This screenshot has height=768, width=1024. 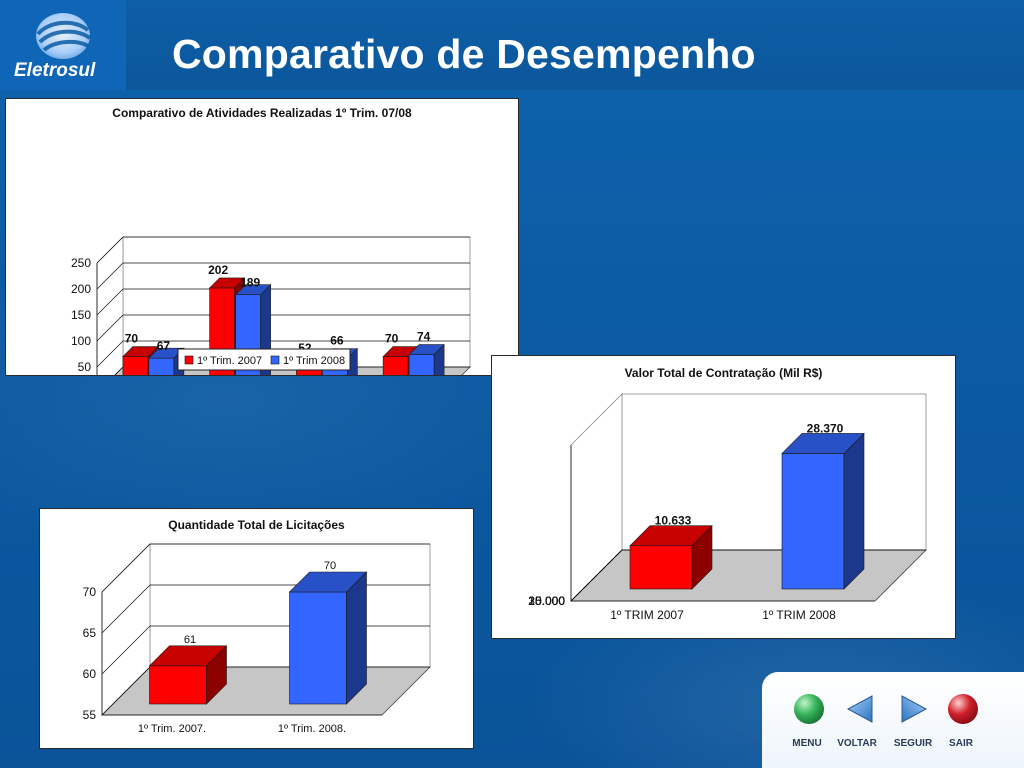 What do you see at coordinates (55, 70) in the screenshot?
I see `logo-text: Eletrosul` at bounding box center [55, 70].